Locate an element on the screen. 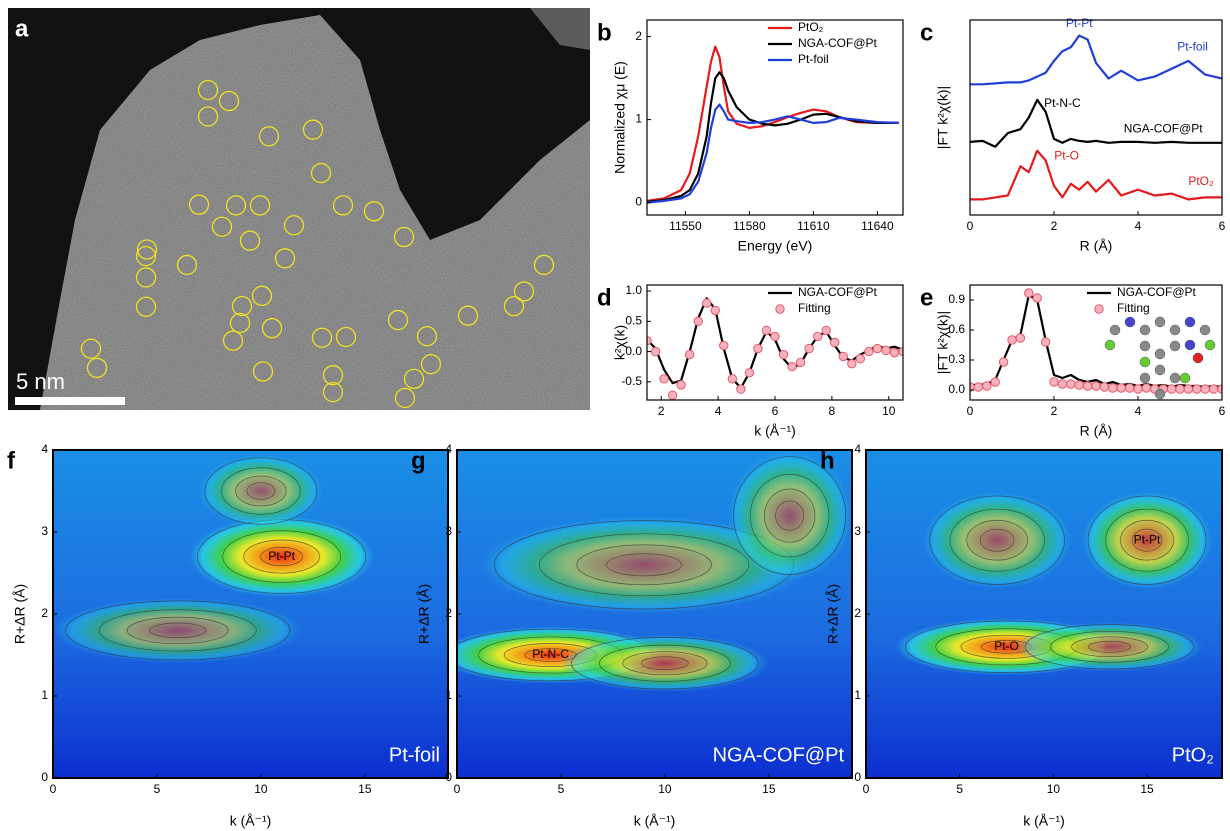  panel-label: c is located at coordinates (926, 32).